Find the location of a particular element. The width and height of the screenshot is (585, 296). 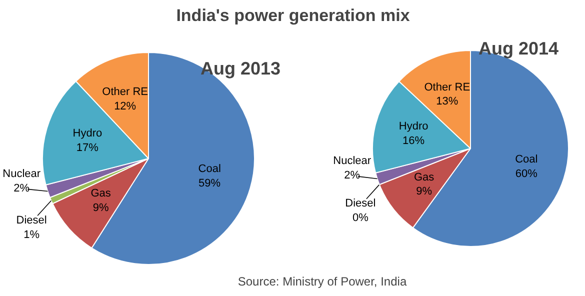

chart-title: Aug 2013 is located at coordinates (240, 68).